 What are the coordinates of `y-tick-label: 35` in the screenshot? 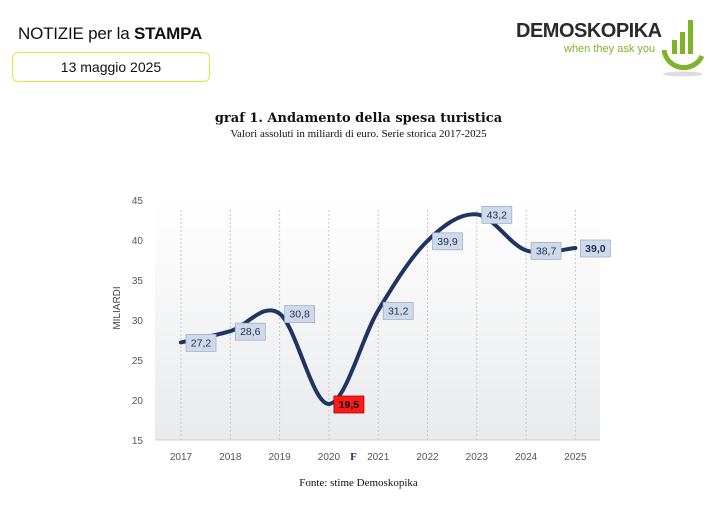 It's located at (138, 281).